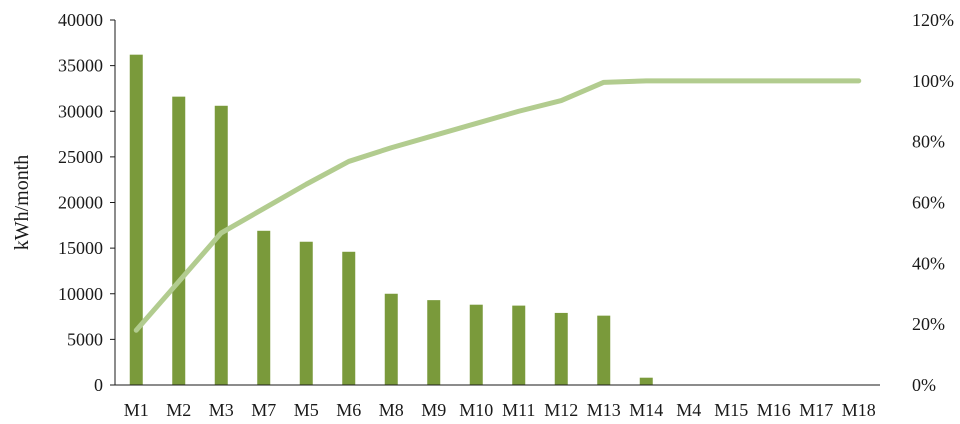 The height and width of the screenshot is (424, 960). I want to click on bar-M1, so click(136, 220).